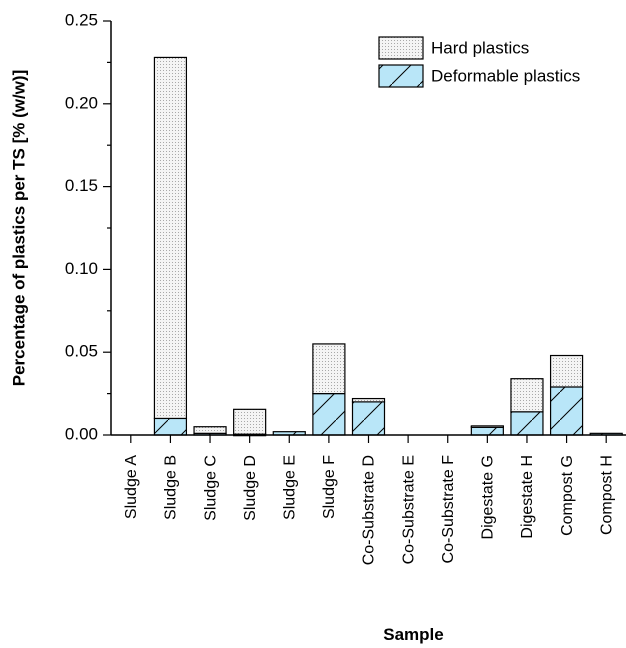 The image size is (626, 648). Describe the element at coordinates (408, 509) in the screenshot. I see `x-tick-label-7: Co-Substrate E` at that location.